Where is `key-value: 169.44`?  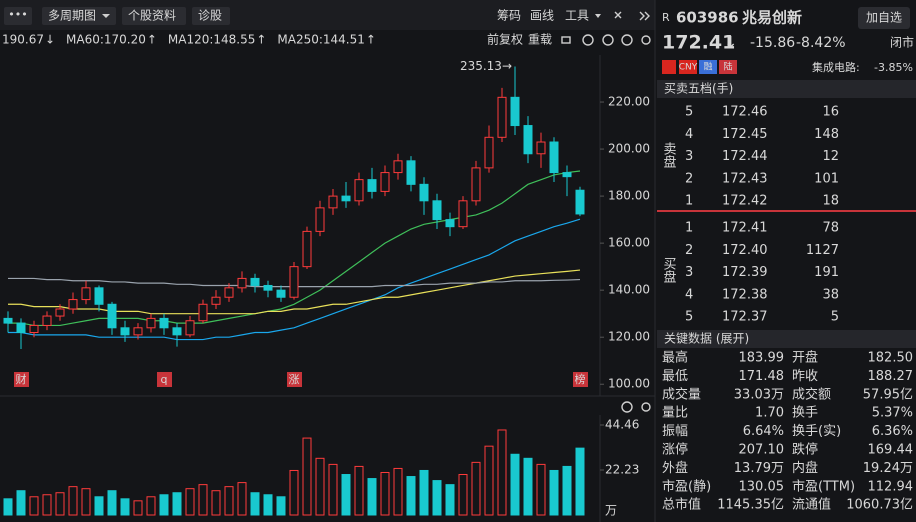
key-value: 169.44 is located at coordinates (891, 450).